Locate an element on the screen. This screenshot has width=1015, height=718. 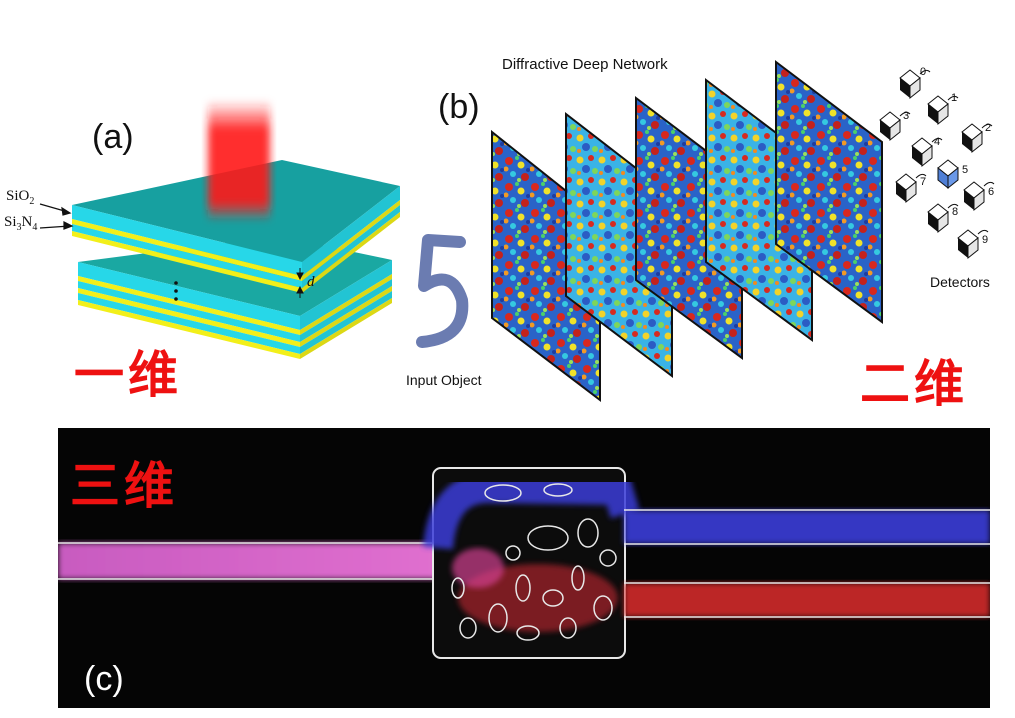
input-digit-5-icon is located at coordinates (442, 291).